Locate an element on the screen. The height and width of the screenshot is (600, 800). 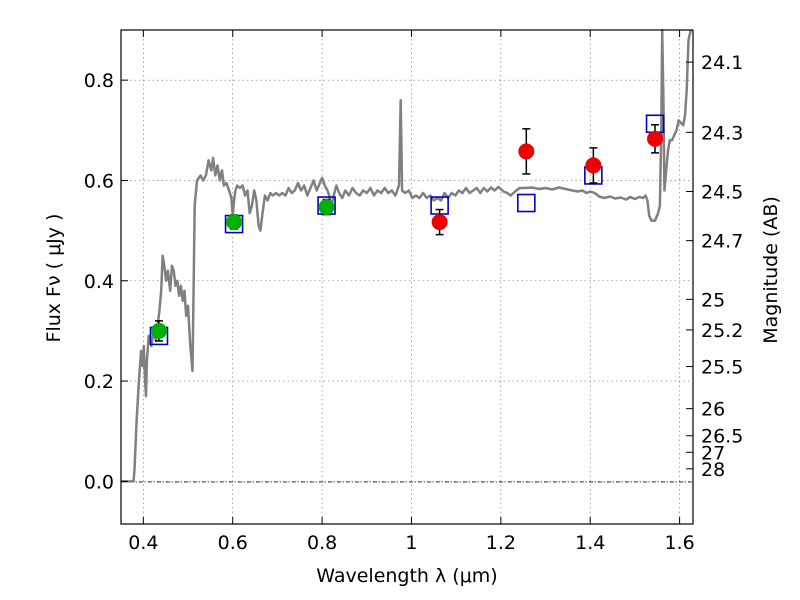
magnitude-tick-label: 26 is located at coordinates (713, 410).